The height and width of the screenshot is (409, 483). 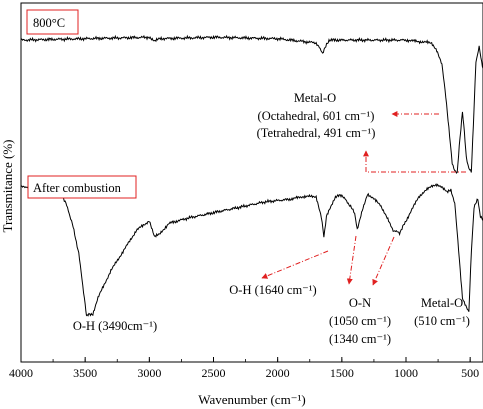 What do you see at coordinates (49, 23) in the screenshot?
I see `series-label-800c-text: 800°C` at bounding box center [49, 23].